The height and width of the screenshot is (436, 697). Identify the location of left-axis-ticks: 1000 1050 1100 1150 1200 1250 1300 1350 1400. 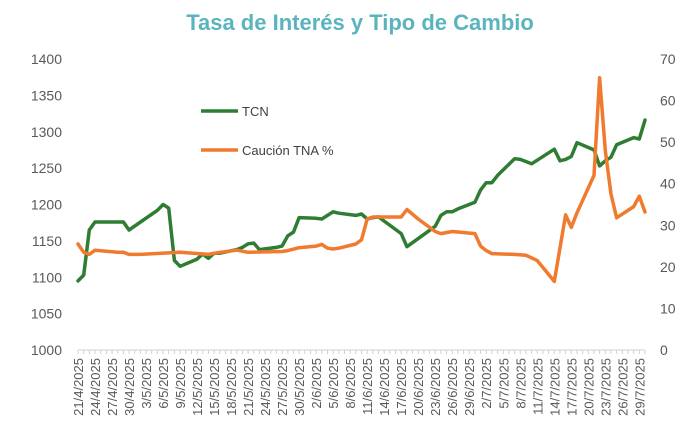
(46, 204).